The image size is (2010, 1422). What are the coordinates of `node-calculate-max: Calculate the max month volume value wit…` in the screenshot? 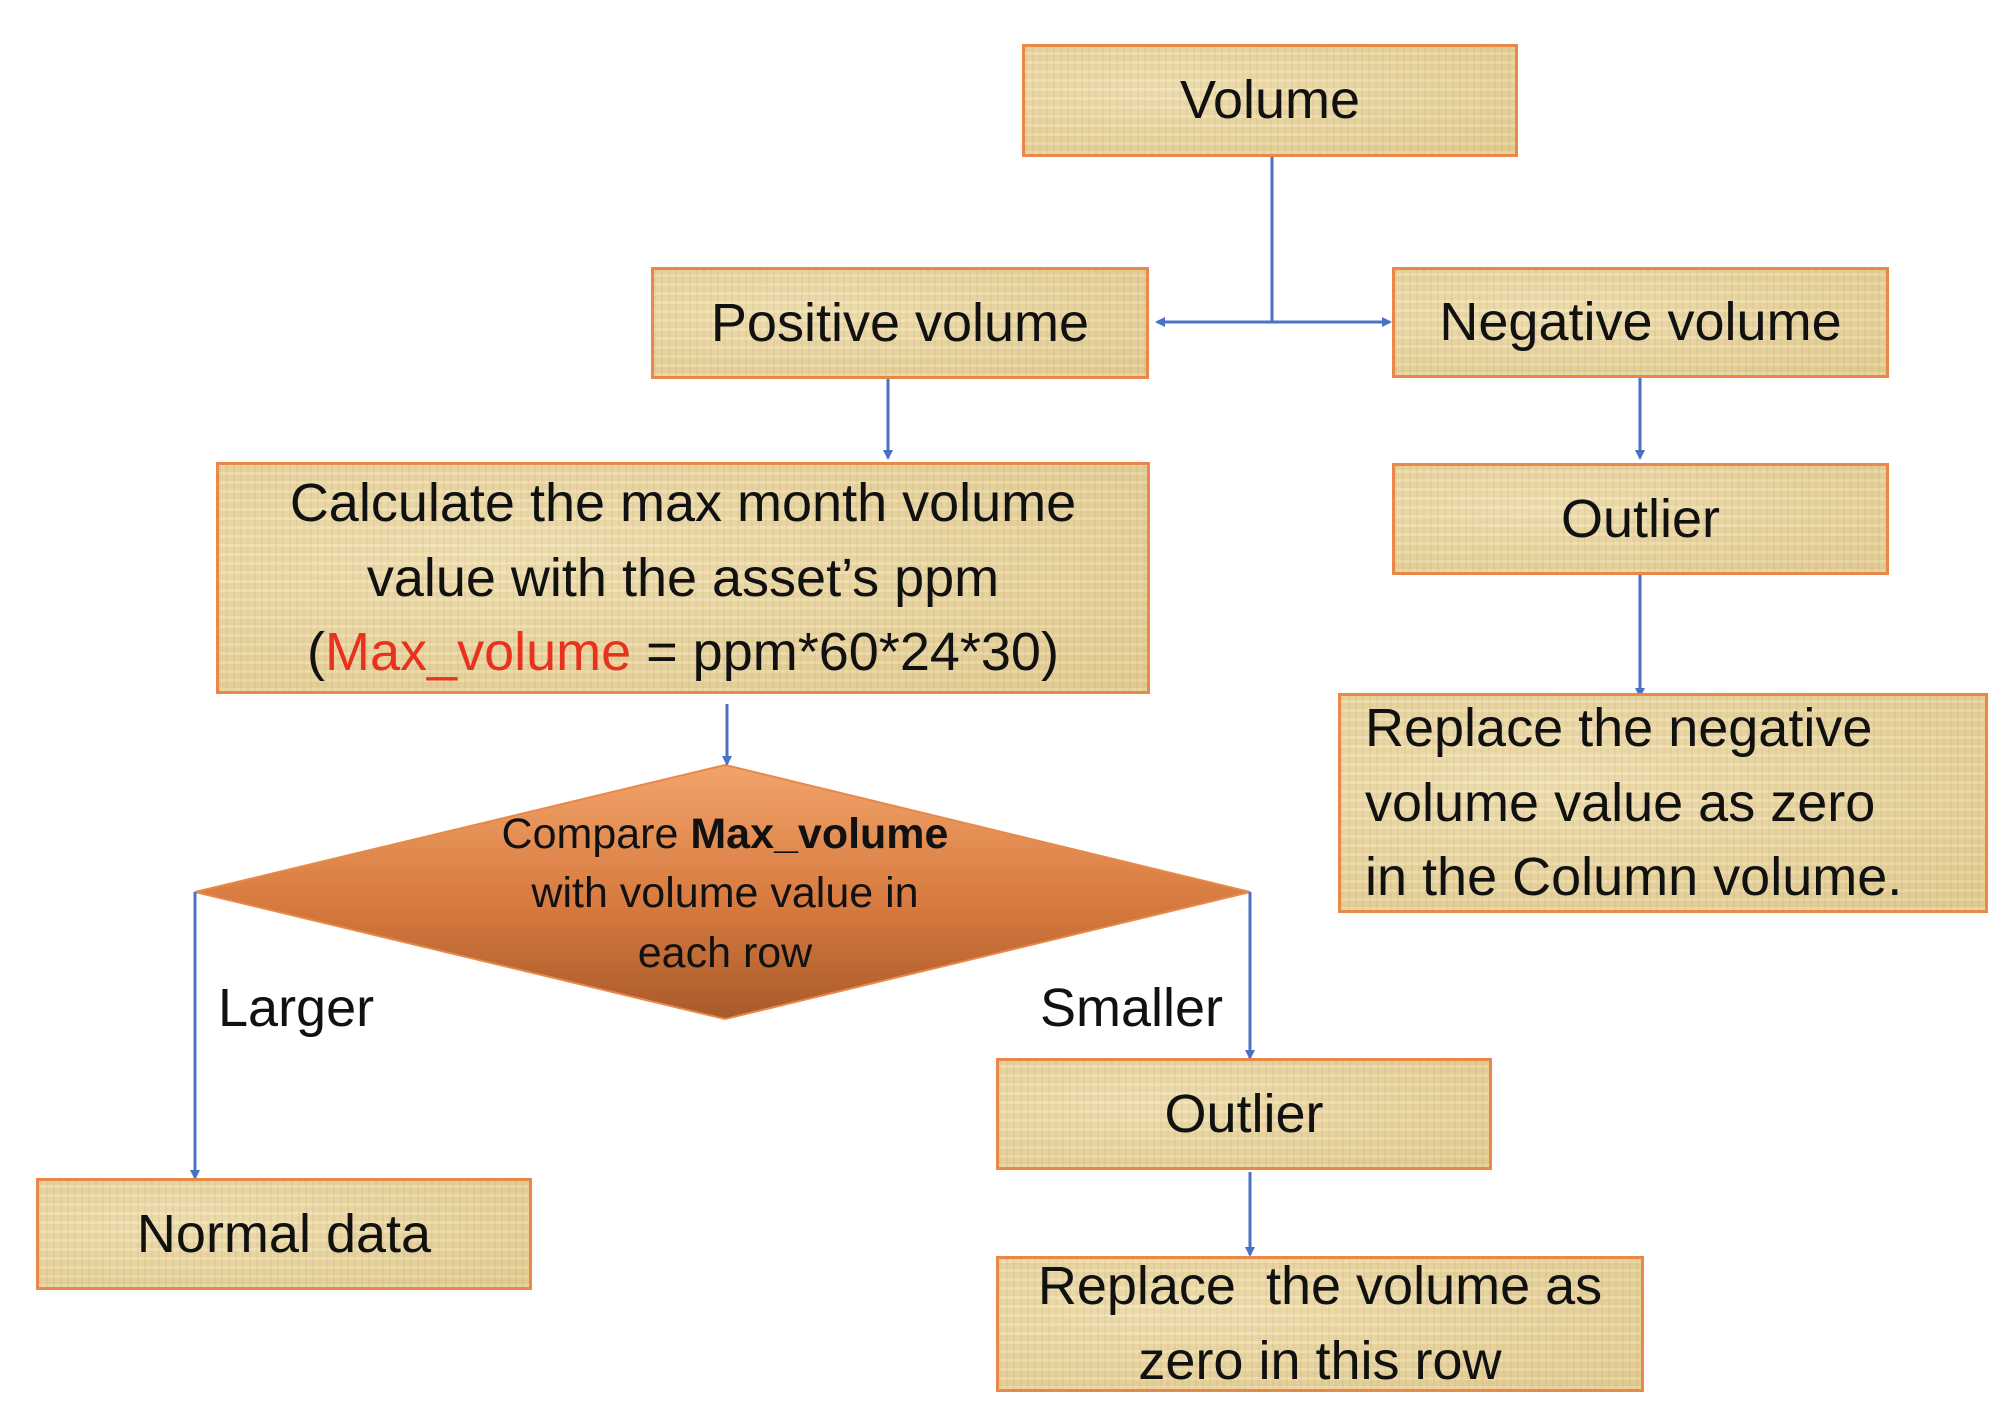 It's located at (683, 578).